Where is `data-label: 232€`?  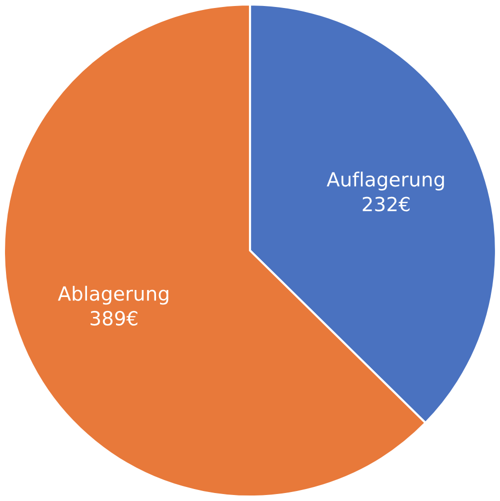
data-label: 232€ is located at coordinates (386, 204).